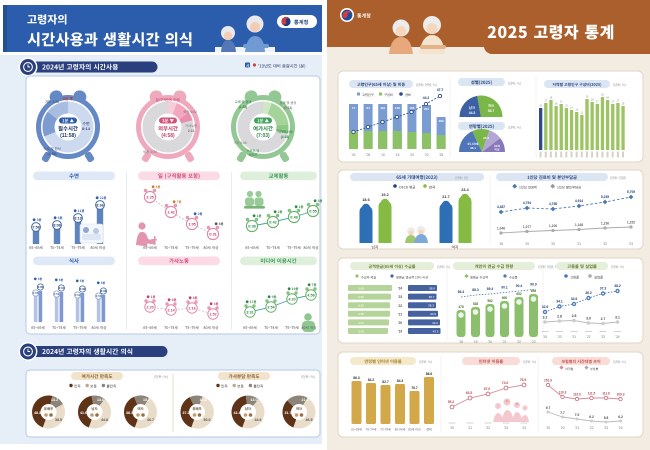  What do you see at coordinates (475, 290) in the screenshot?
I see `svg-text: 88.3` at bounding box center [475, 290].